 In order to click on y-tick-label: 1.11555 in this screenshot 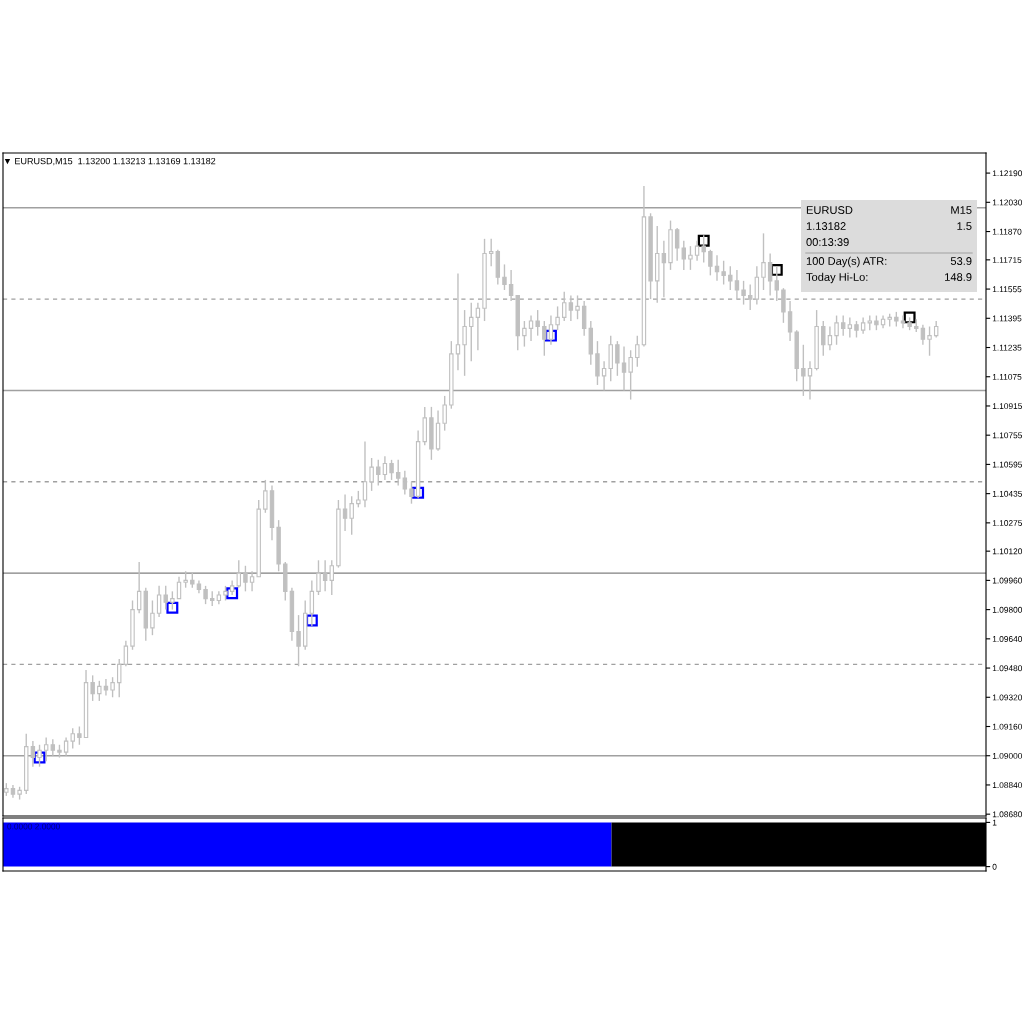, I will do `click(1007, 289)`.